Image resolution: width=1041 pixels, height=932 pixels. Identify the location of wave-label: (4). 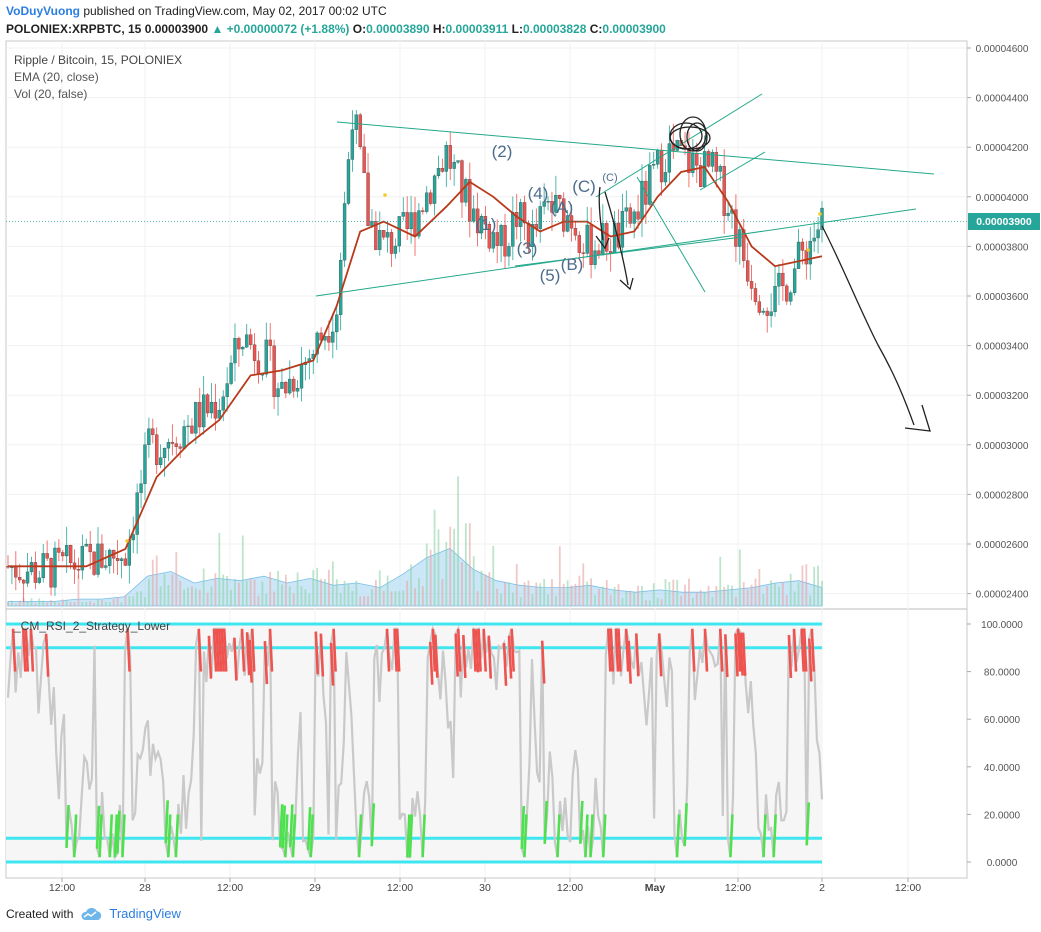
(538, 193).